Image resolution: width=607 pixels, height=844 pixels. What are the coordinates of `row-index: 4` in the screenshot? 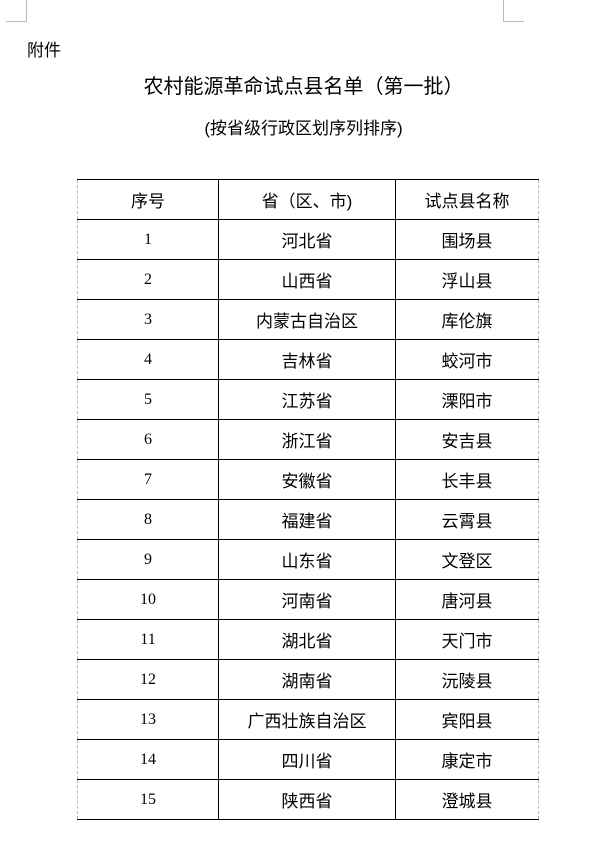 It's located at (148, 359).